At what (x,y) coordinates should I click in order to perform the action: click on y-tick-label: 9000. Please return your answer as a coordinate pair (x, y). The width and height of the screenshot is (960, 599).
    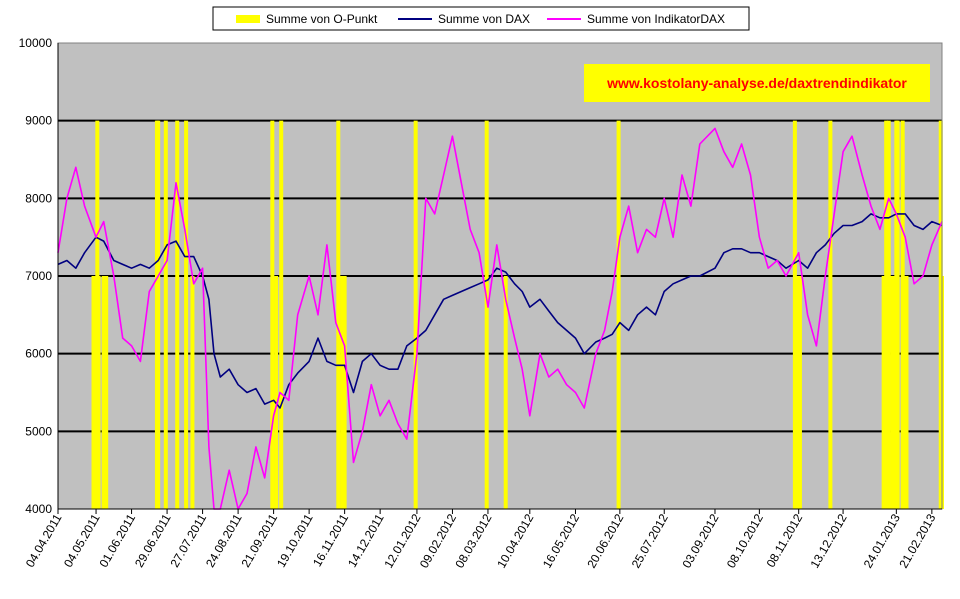
    Looking at the image, I should click on (38, 121).